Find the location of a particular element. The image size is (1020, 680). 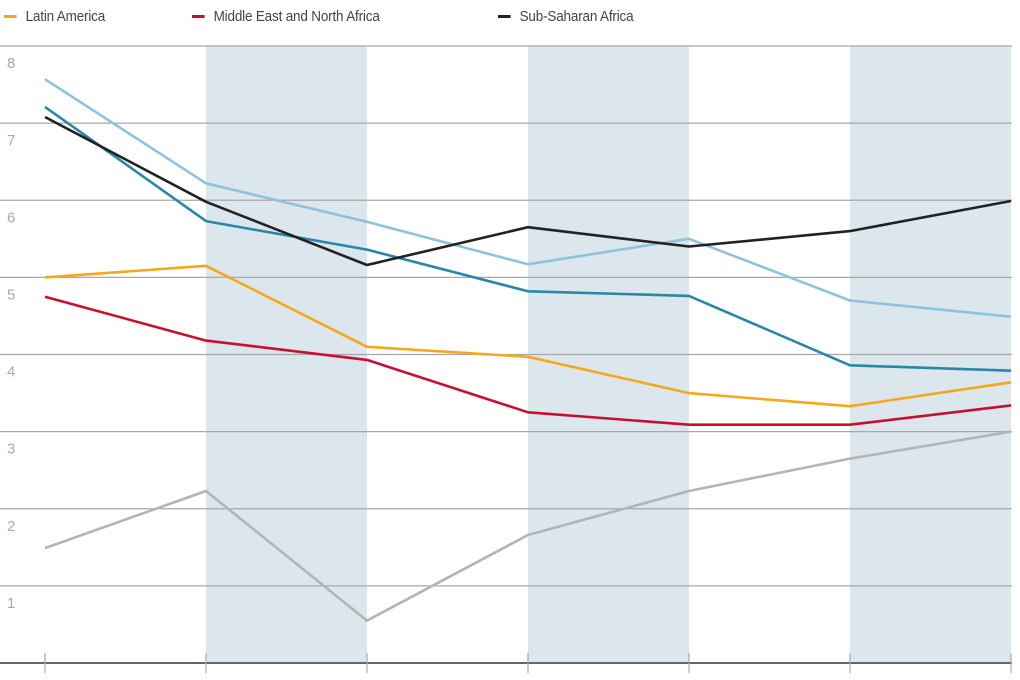

x-axis is located at coordinates (506, 663).